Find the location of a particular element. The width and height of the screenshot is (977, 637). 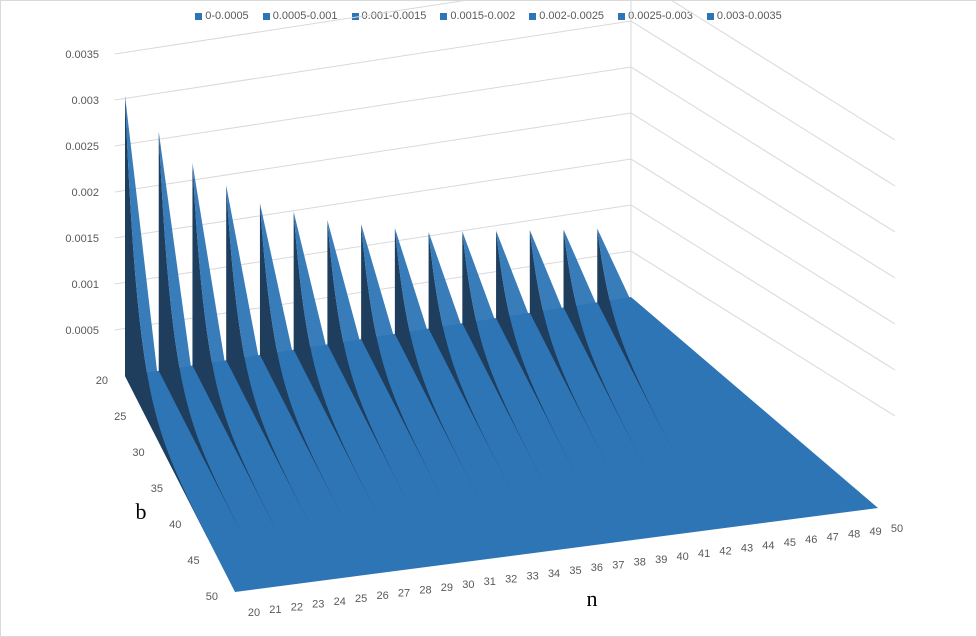

legend-item: 0-0.0005 is located at coordinates (222, 16).